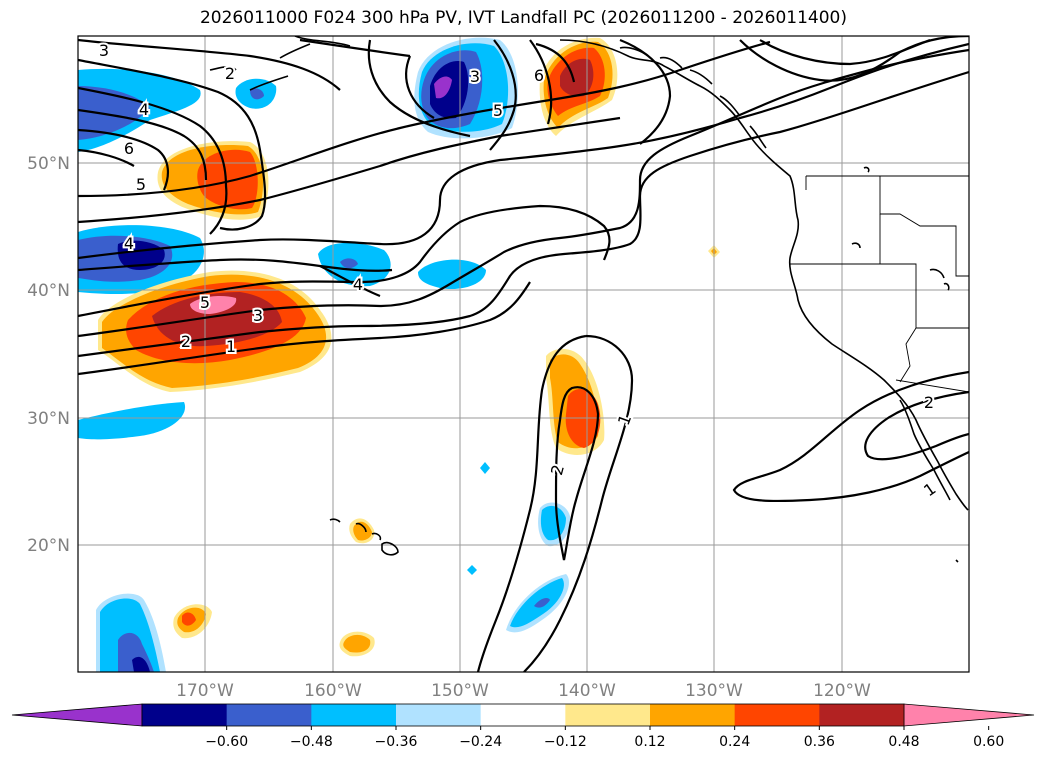 The width and height of the screenshot is (1047, 765). Describe the element at coordinates (357, 587) in the screenshot. I see `positive-pv-anomaly-hawaii` at that location.